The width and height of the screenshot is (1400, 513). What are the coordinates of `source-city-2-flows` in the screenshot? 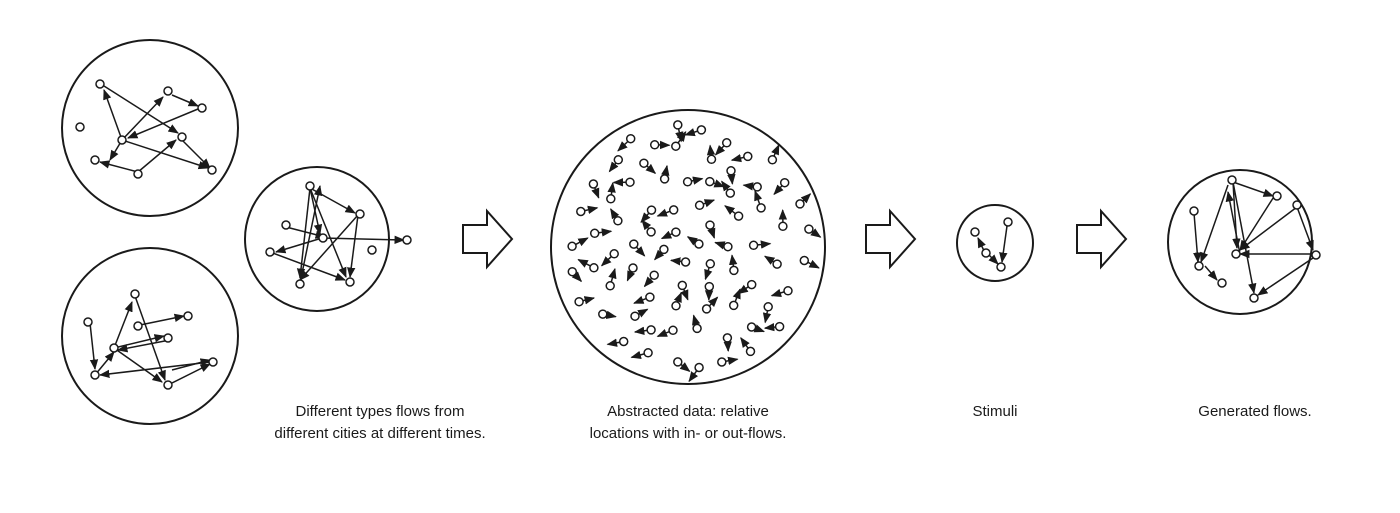 It's located at (150, 340).